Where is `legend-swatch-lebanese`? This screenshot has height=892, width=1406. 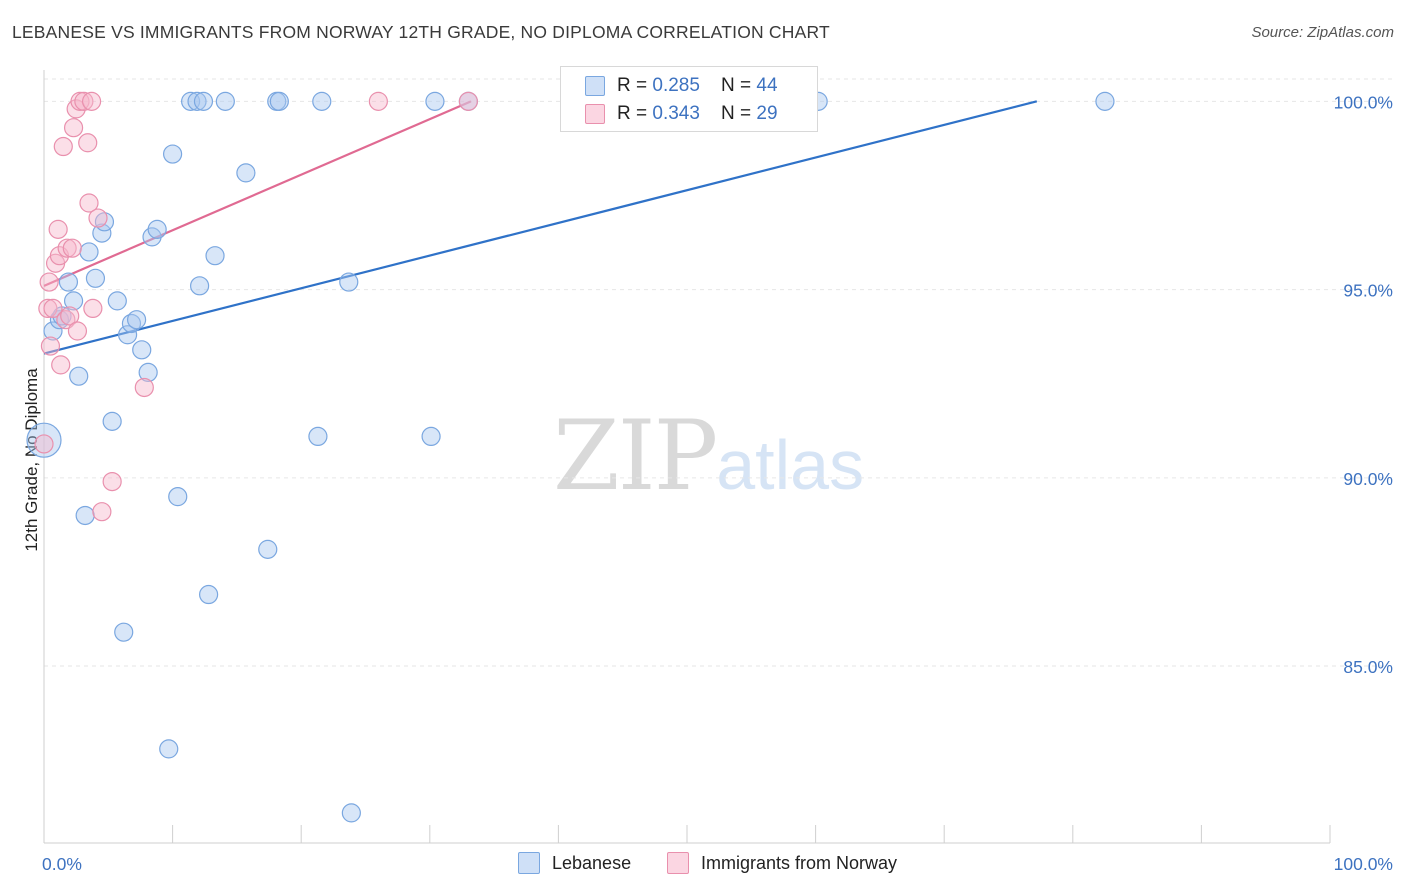
legend-swatch-lebanese is located at coordinates (595, 86).